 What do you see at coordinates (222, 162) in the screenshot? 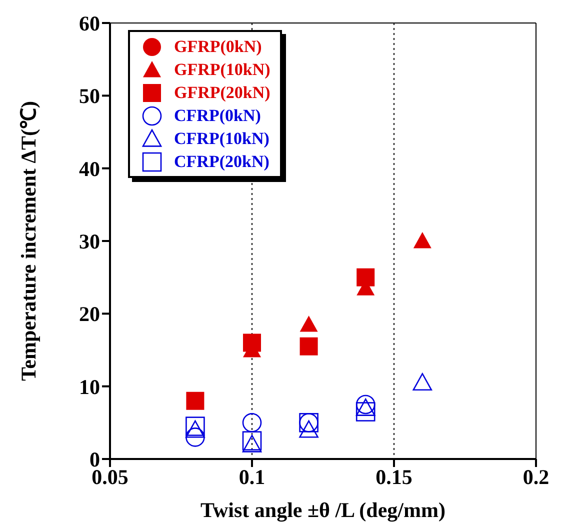
I see `legend-label: CFRP(20kN)` at bounding box center [222, 162].